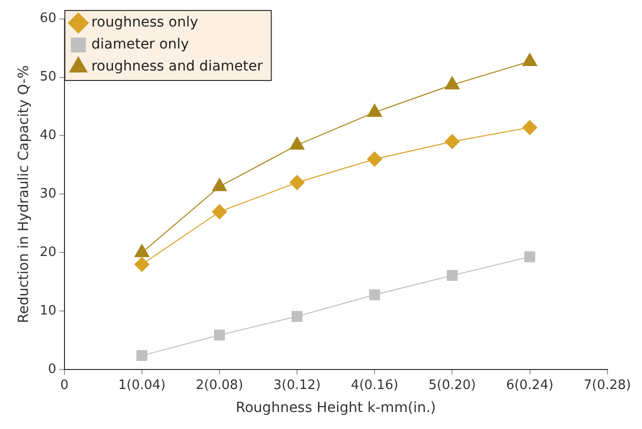 The height and width of the screenshot is (429, 642). I want to click on x-tick-label: 7(0.28), so click(608, 385).